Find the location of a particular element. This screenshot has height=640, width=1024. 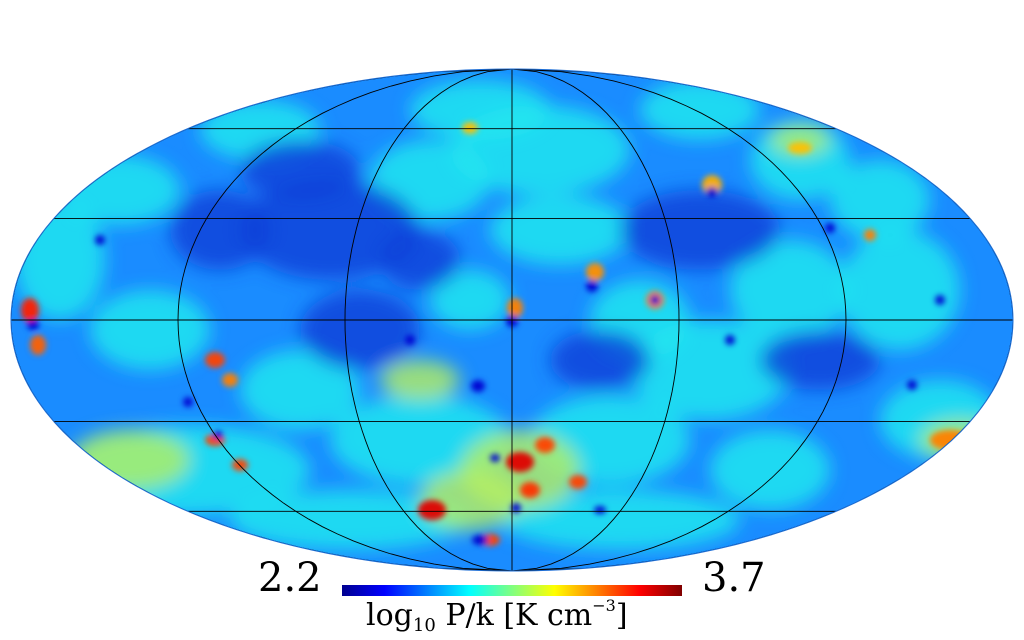

colorbar is located at coordinates (512, 590).